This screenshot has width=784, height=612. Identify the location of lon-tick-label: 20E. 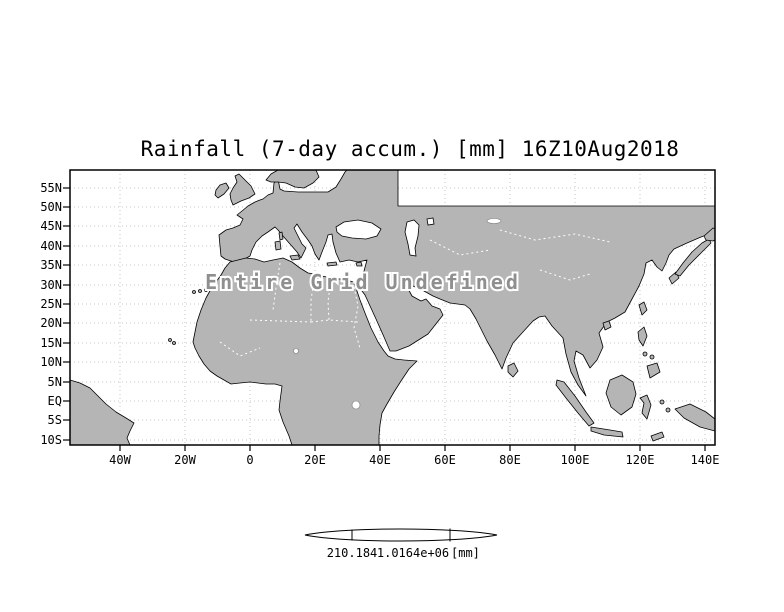
(315, 460).